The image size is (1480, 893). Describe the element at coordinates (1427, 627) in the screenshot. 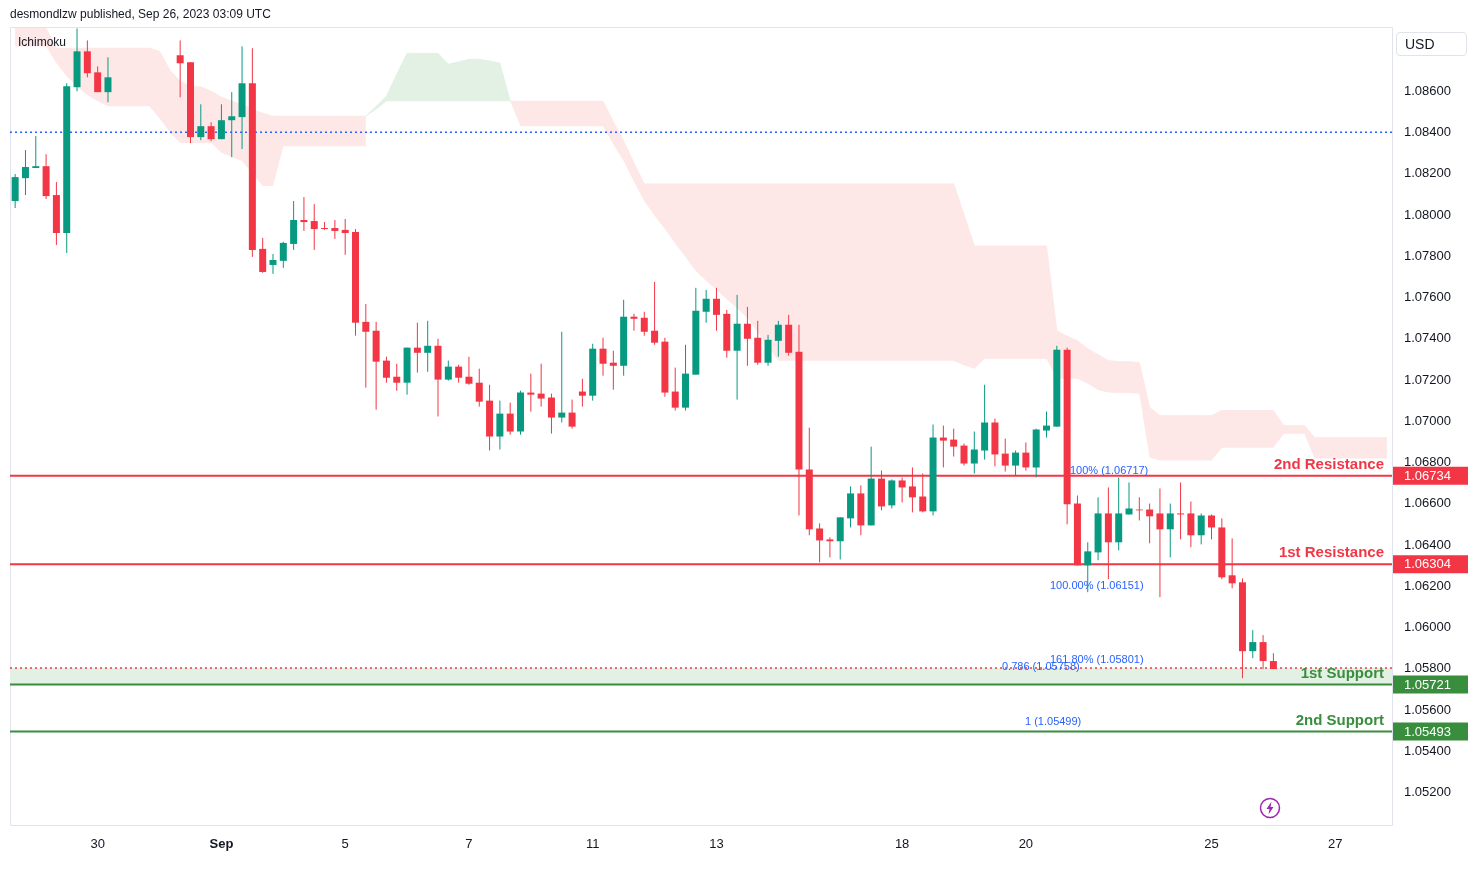

I see `y-tick-label: 1.06000` at that location.